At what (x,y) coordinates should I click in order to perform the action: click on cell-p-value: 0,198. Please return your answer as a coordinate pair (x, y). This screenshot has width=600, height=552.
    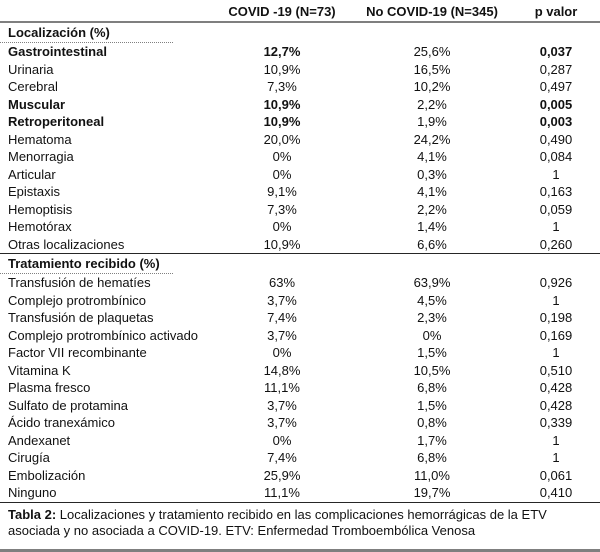
    Looking at the image, I should click on (556, 318).